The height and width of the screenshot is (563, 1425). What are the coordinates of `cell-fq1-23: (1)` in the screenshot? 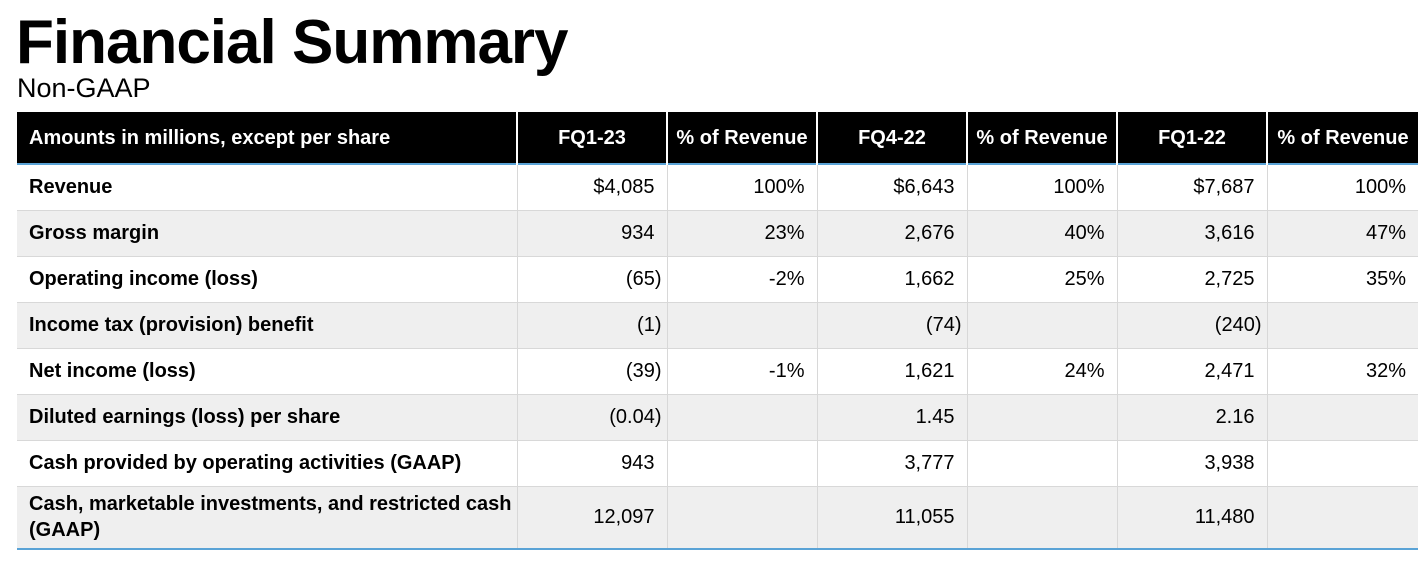 It's located at (591, 325).